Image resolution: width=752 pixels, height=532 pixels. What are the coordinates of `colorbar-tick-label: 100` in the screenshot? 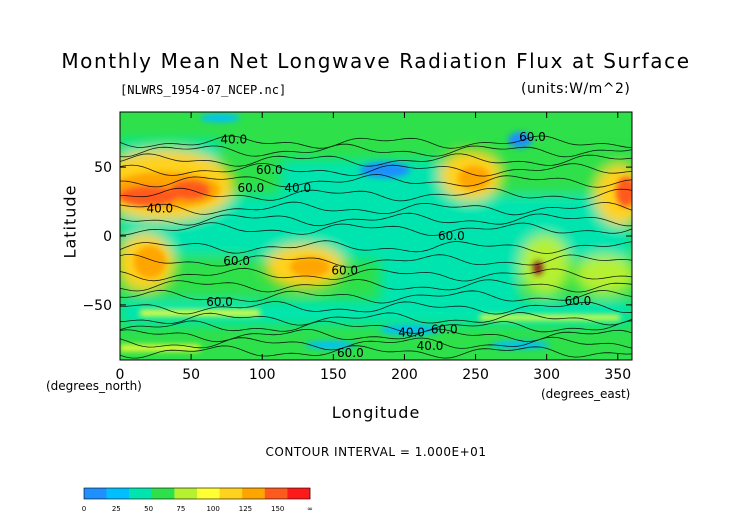 It's located at (212, 509).